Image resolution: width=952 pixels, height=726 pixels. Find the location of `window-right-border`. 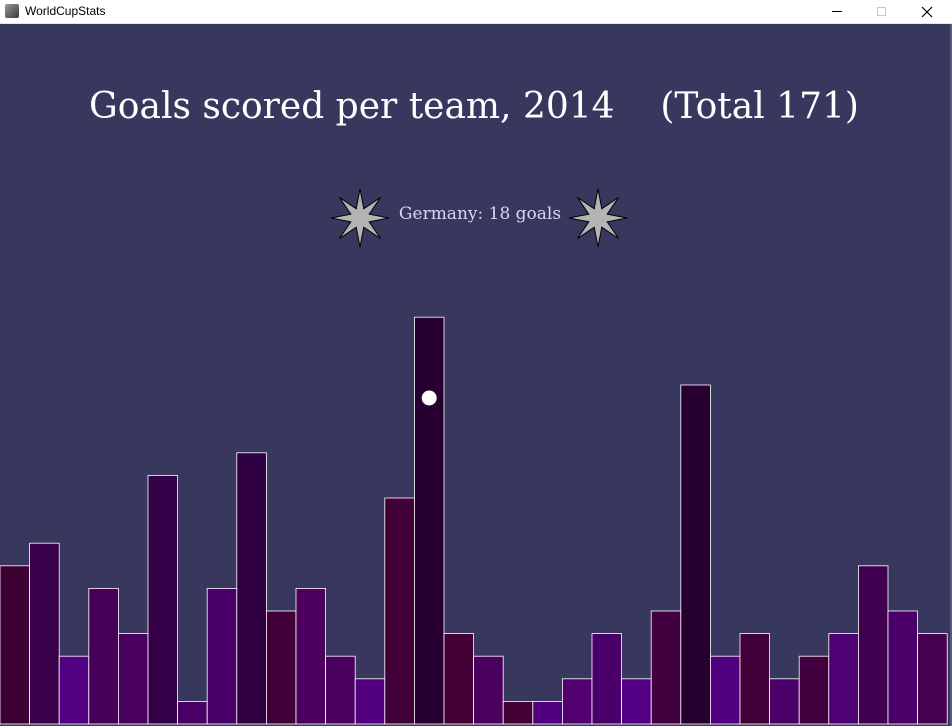

window-right-border is located at coordinates (951, 375).